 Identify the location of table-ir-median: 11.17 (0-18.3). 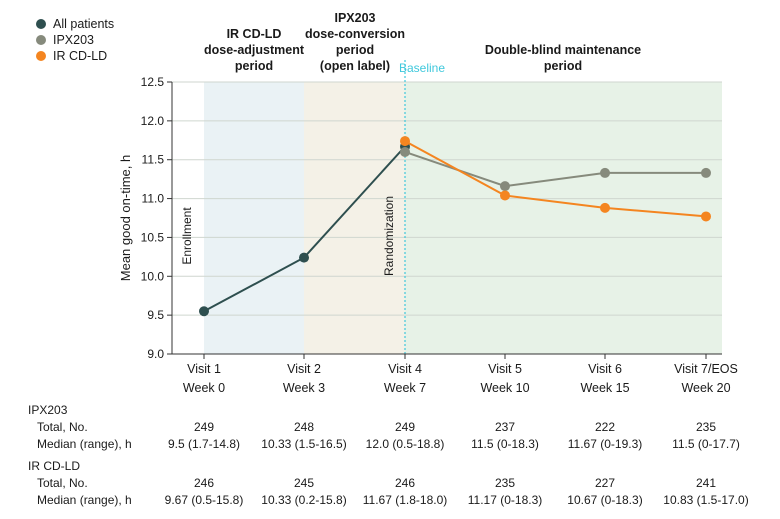
(505, 500).